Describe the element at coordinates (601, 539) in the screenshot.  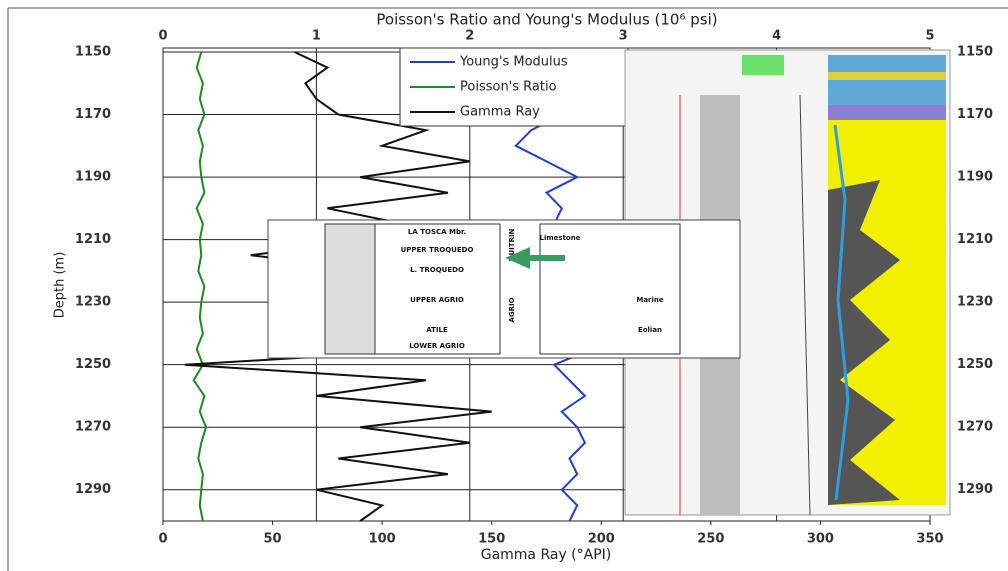
I see `x-tick-label: 200` at that location.